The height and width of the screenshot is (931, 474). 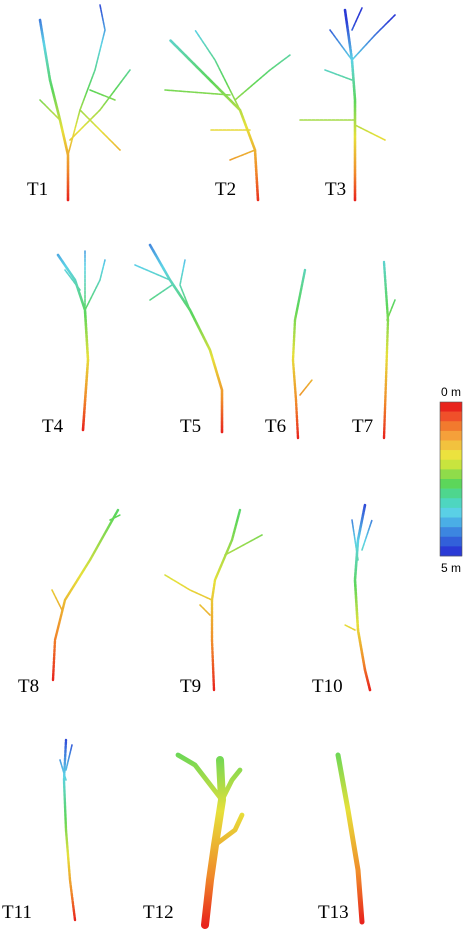 What do you see at coordinates (37, 189) in the screenshot?
I see `tree-label: T1` at bounding box center [37, 189].